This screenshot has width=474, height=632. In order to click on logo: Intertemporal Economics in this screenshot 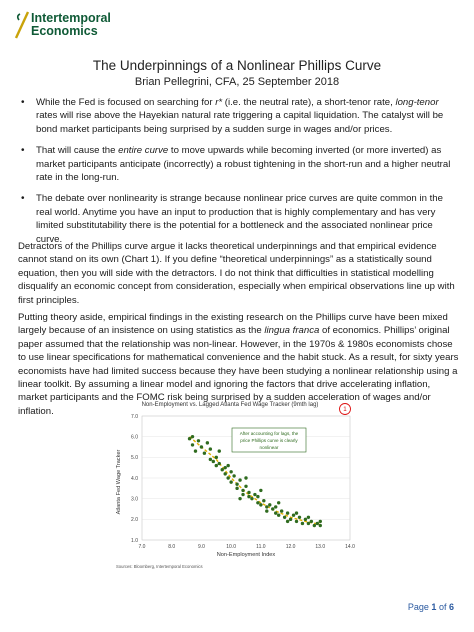, I will do `click(89, 30)`.